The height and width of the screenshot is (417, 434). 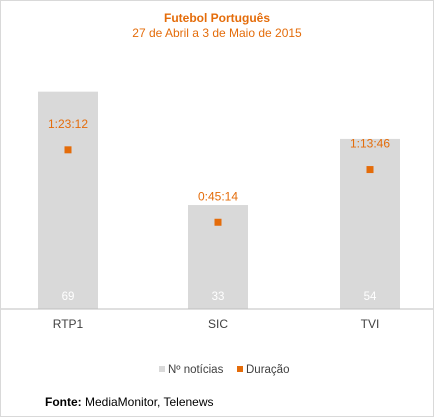 What do you see at coordinates (68, 200) in the screenshot?
I see `bar-rtp1` at bounding box center [68, 200].